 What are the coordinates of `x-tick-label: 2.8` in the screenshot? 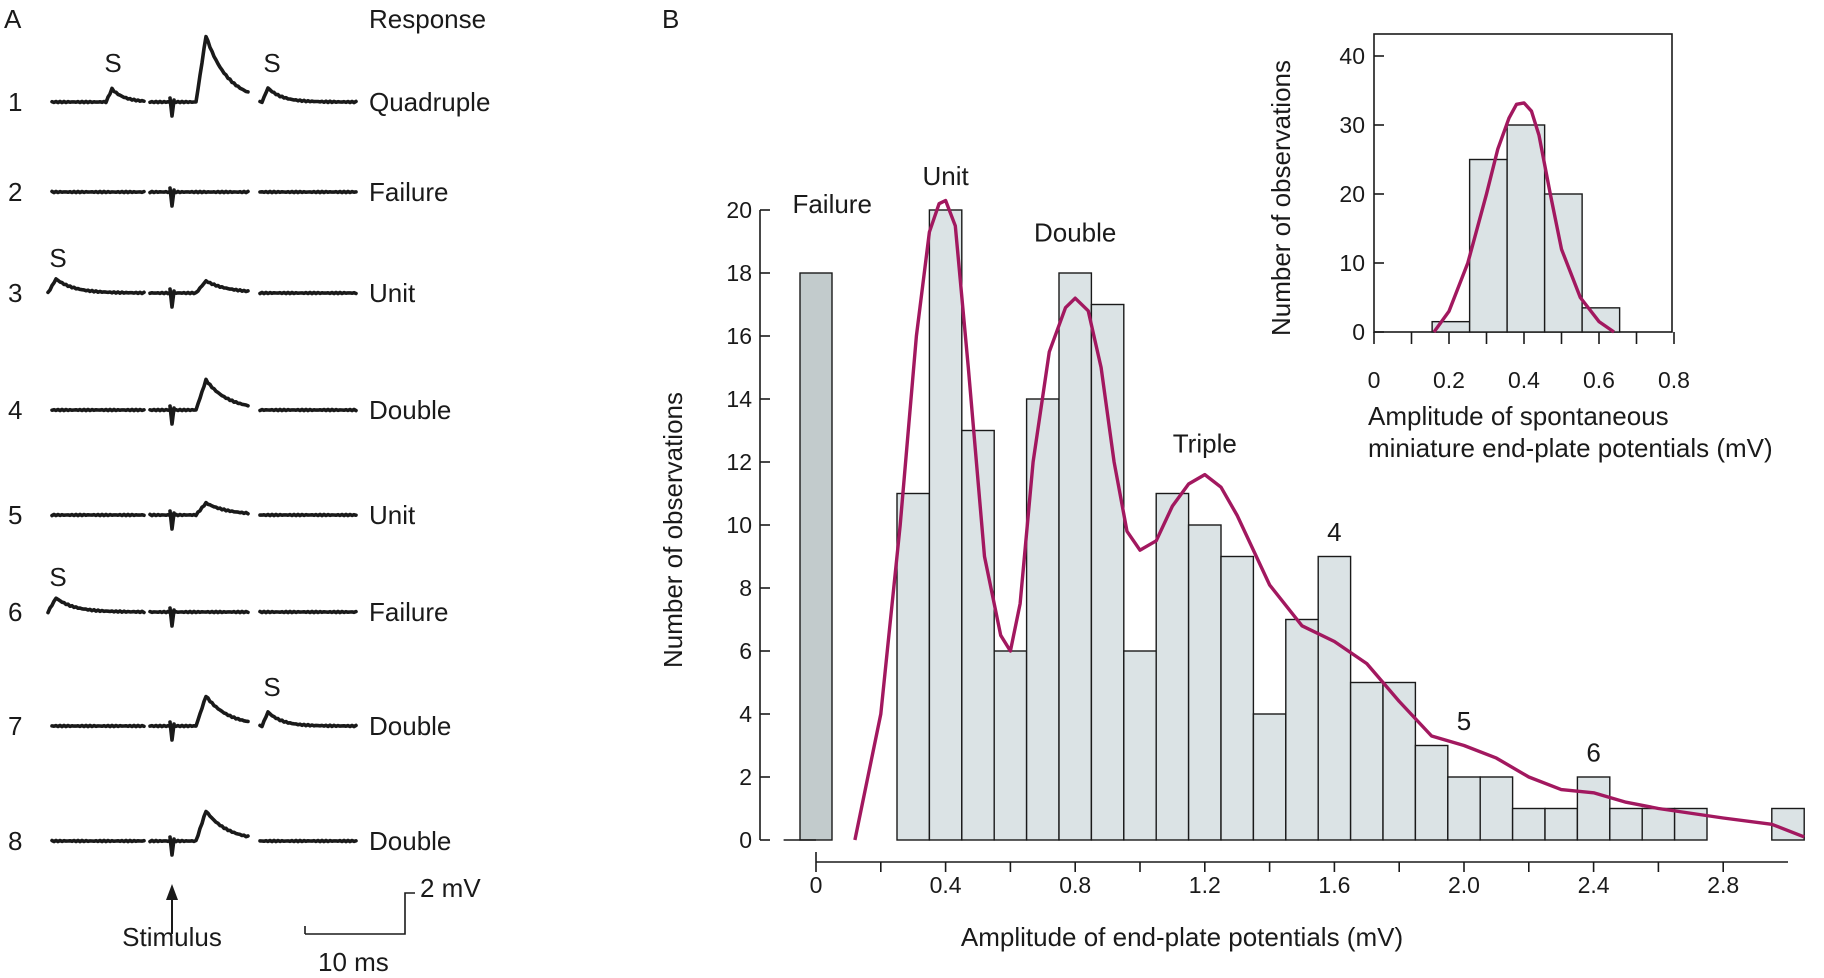 It's located at (1723, 885).